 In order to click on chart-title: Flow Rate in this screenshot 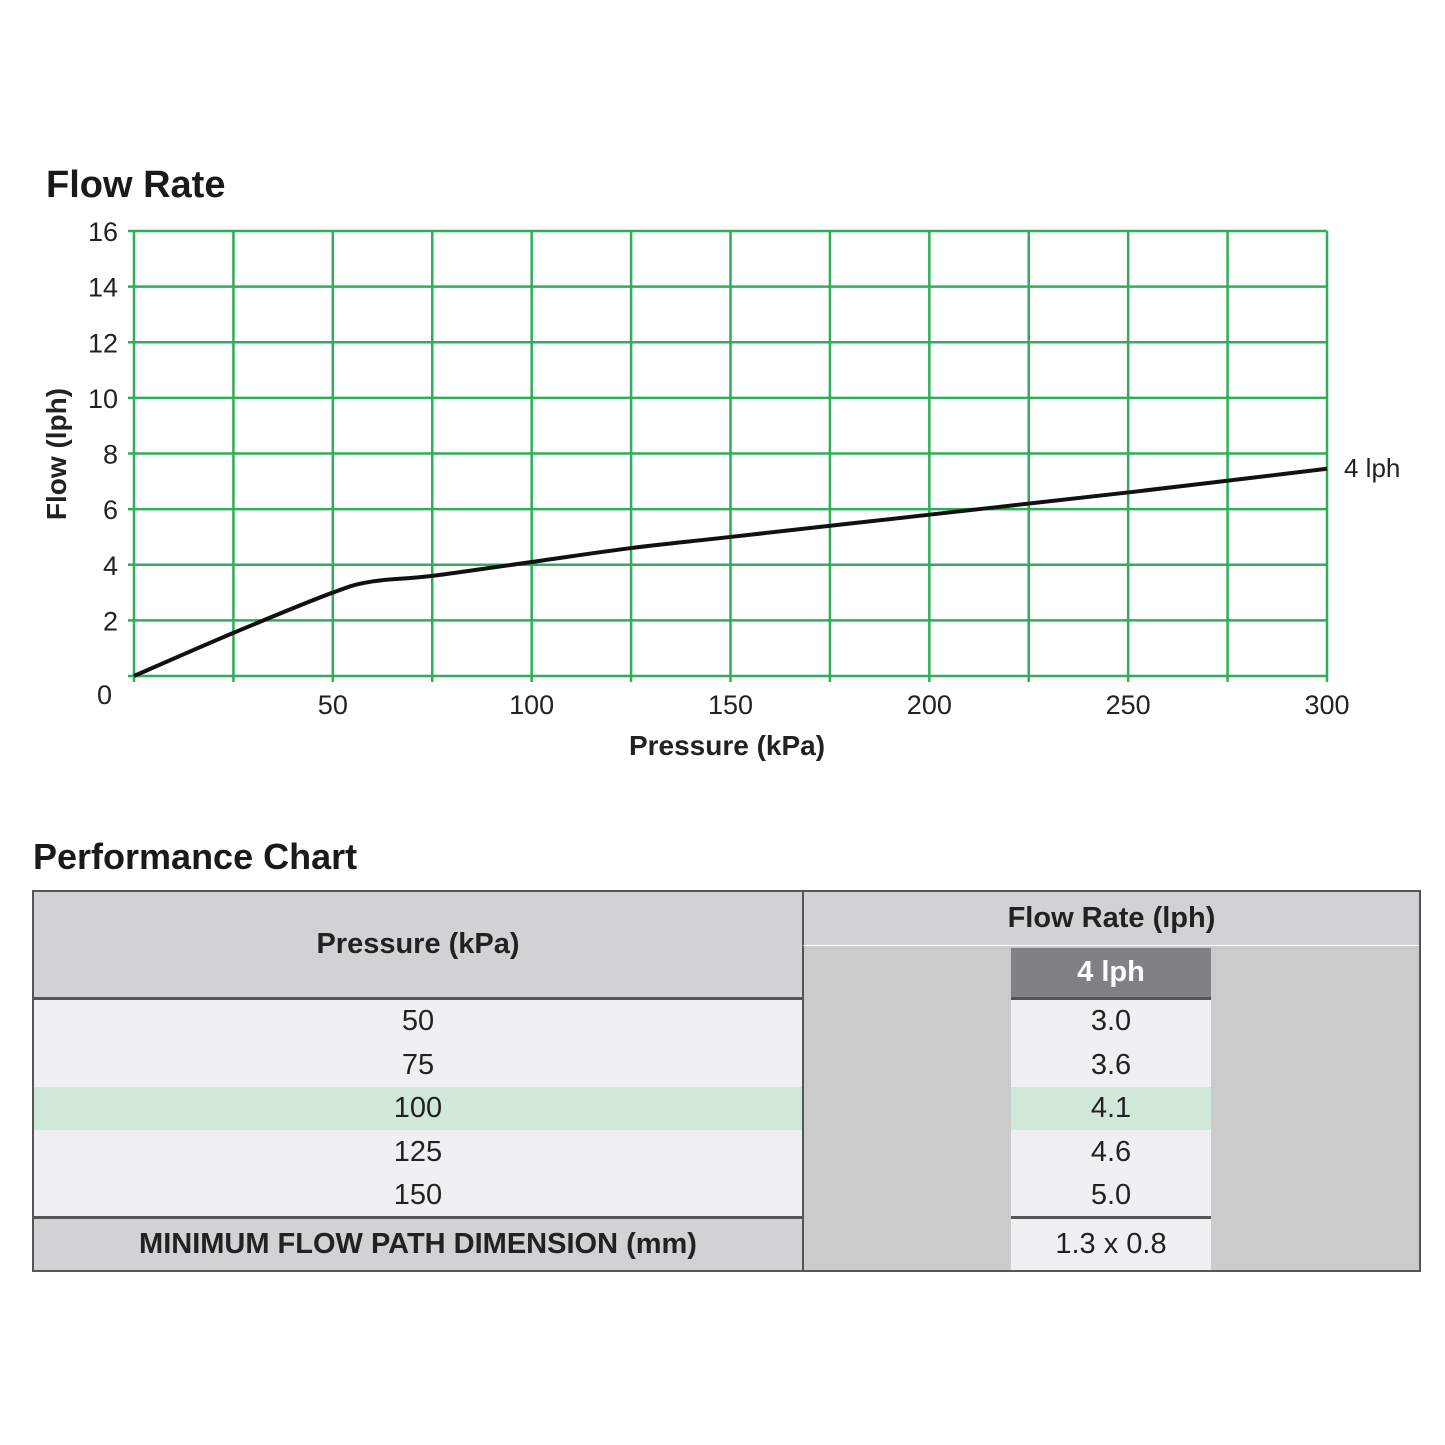, I will do `click(136, 185)`.